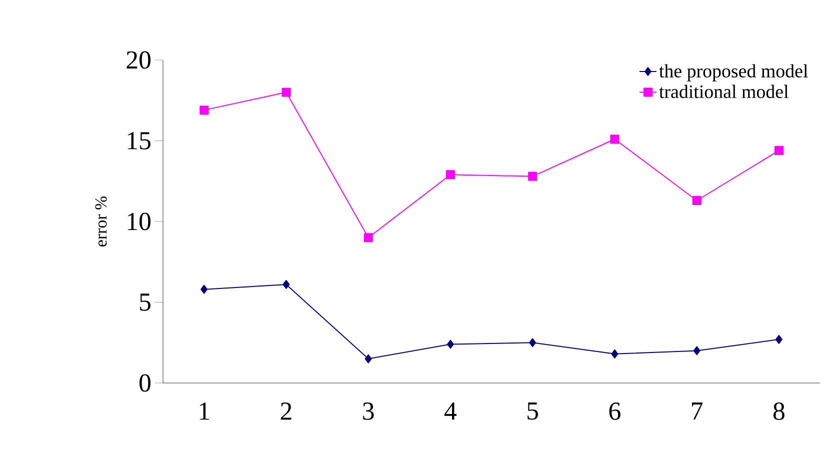 This screenshot has height=466, width=836. I want to click on y-tick-label: 15, so click(139, 141).